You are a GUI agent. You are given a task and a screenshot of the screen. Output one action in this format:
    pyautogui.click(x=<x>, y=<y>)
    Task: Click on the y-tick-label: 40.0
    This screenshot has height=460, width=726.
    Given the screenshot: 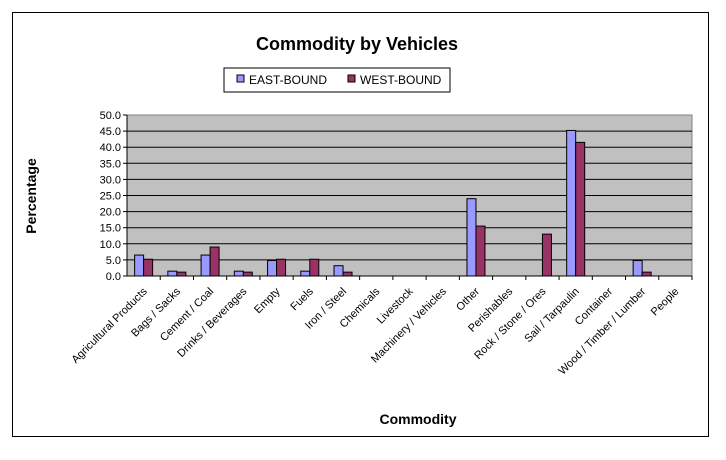 What is the action you would take?
    pyautogui.click(x=110, y=148)
    